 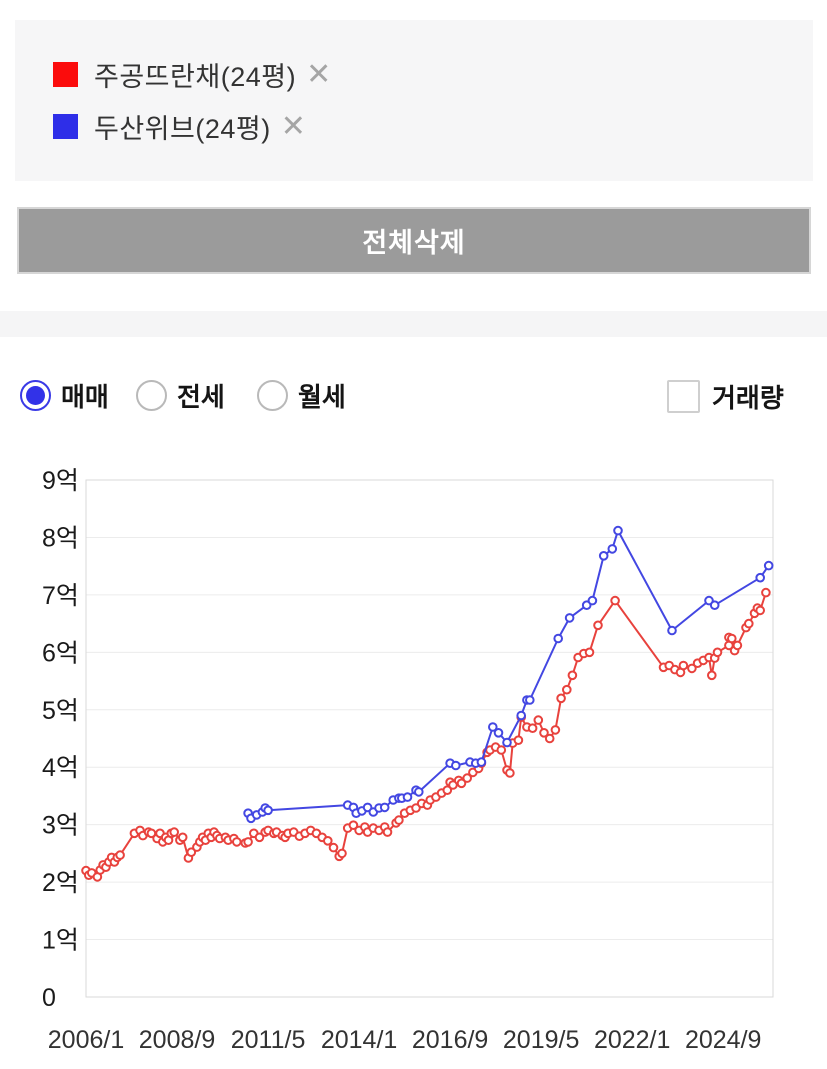 What do you see at coordinates (65, 74) in the screenshot?
I see `red-series-swatch` at bounding box center [65, 74].